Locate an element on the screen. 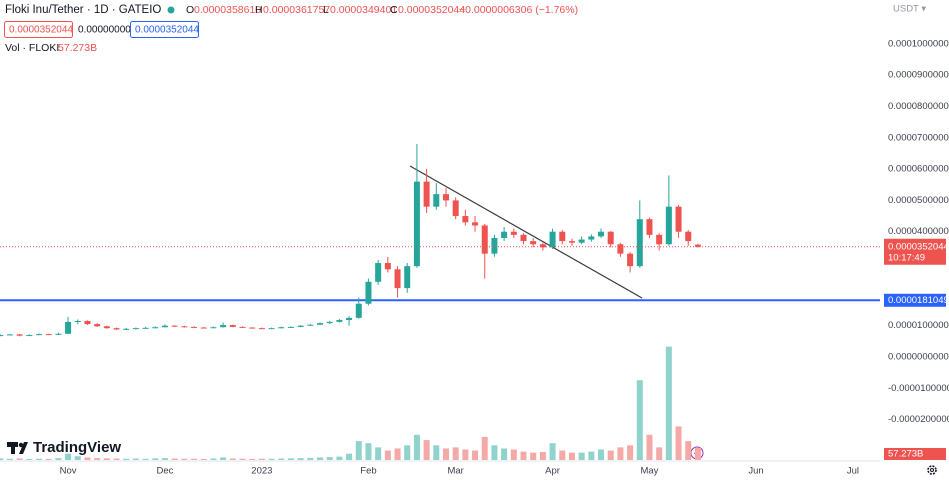 The width and height of the screenshot is (949, 480). price-tag-label: 0.0000352044 is located at coordinates (918, 246).